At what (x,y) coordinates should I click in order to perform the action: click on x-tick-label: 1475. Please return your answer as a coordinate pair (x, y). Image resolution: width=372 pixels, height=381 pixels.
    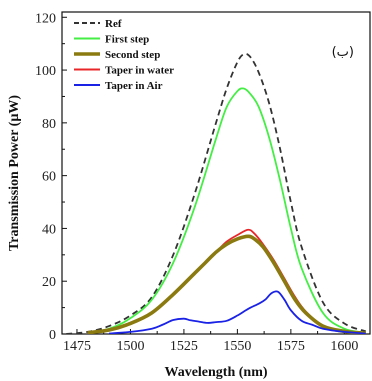
    Looking at the image, I should click on (77, 346).